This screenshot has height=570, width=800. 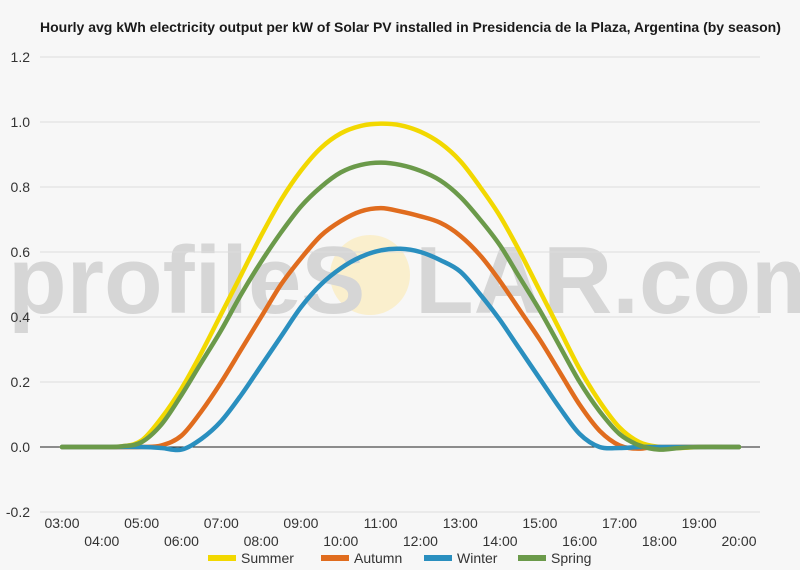 I want to click on x-tick-label: 14:00, so click(x=500, y=541).